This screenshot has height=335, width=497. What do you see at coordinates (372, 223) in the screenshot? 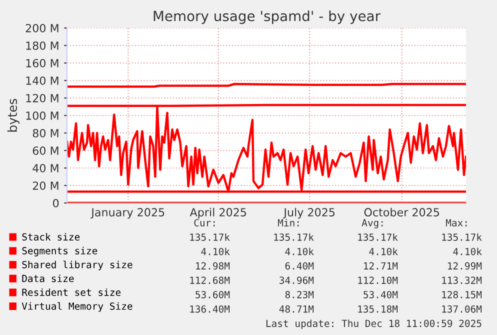
I see `text: Avg:` at bounding box center [372, 223].